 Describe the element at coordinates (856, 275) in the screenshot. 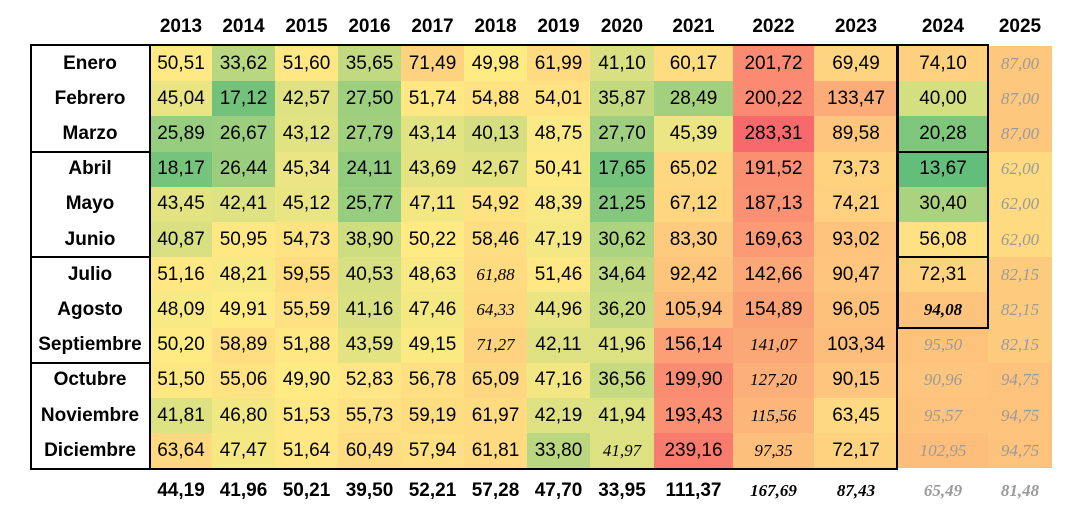

I see `value-cell: 90,47` at that location.